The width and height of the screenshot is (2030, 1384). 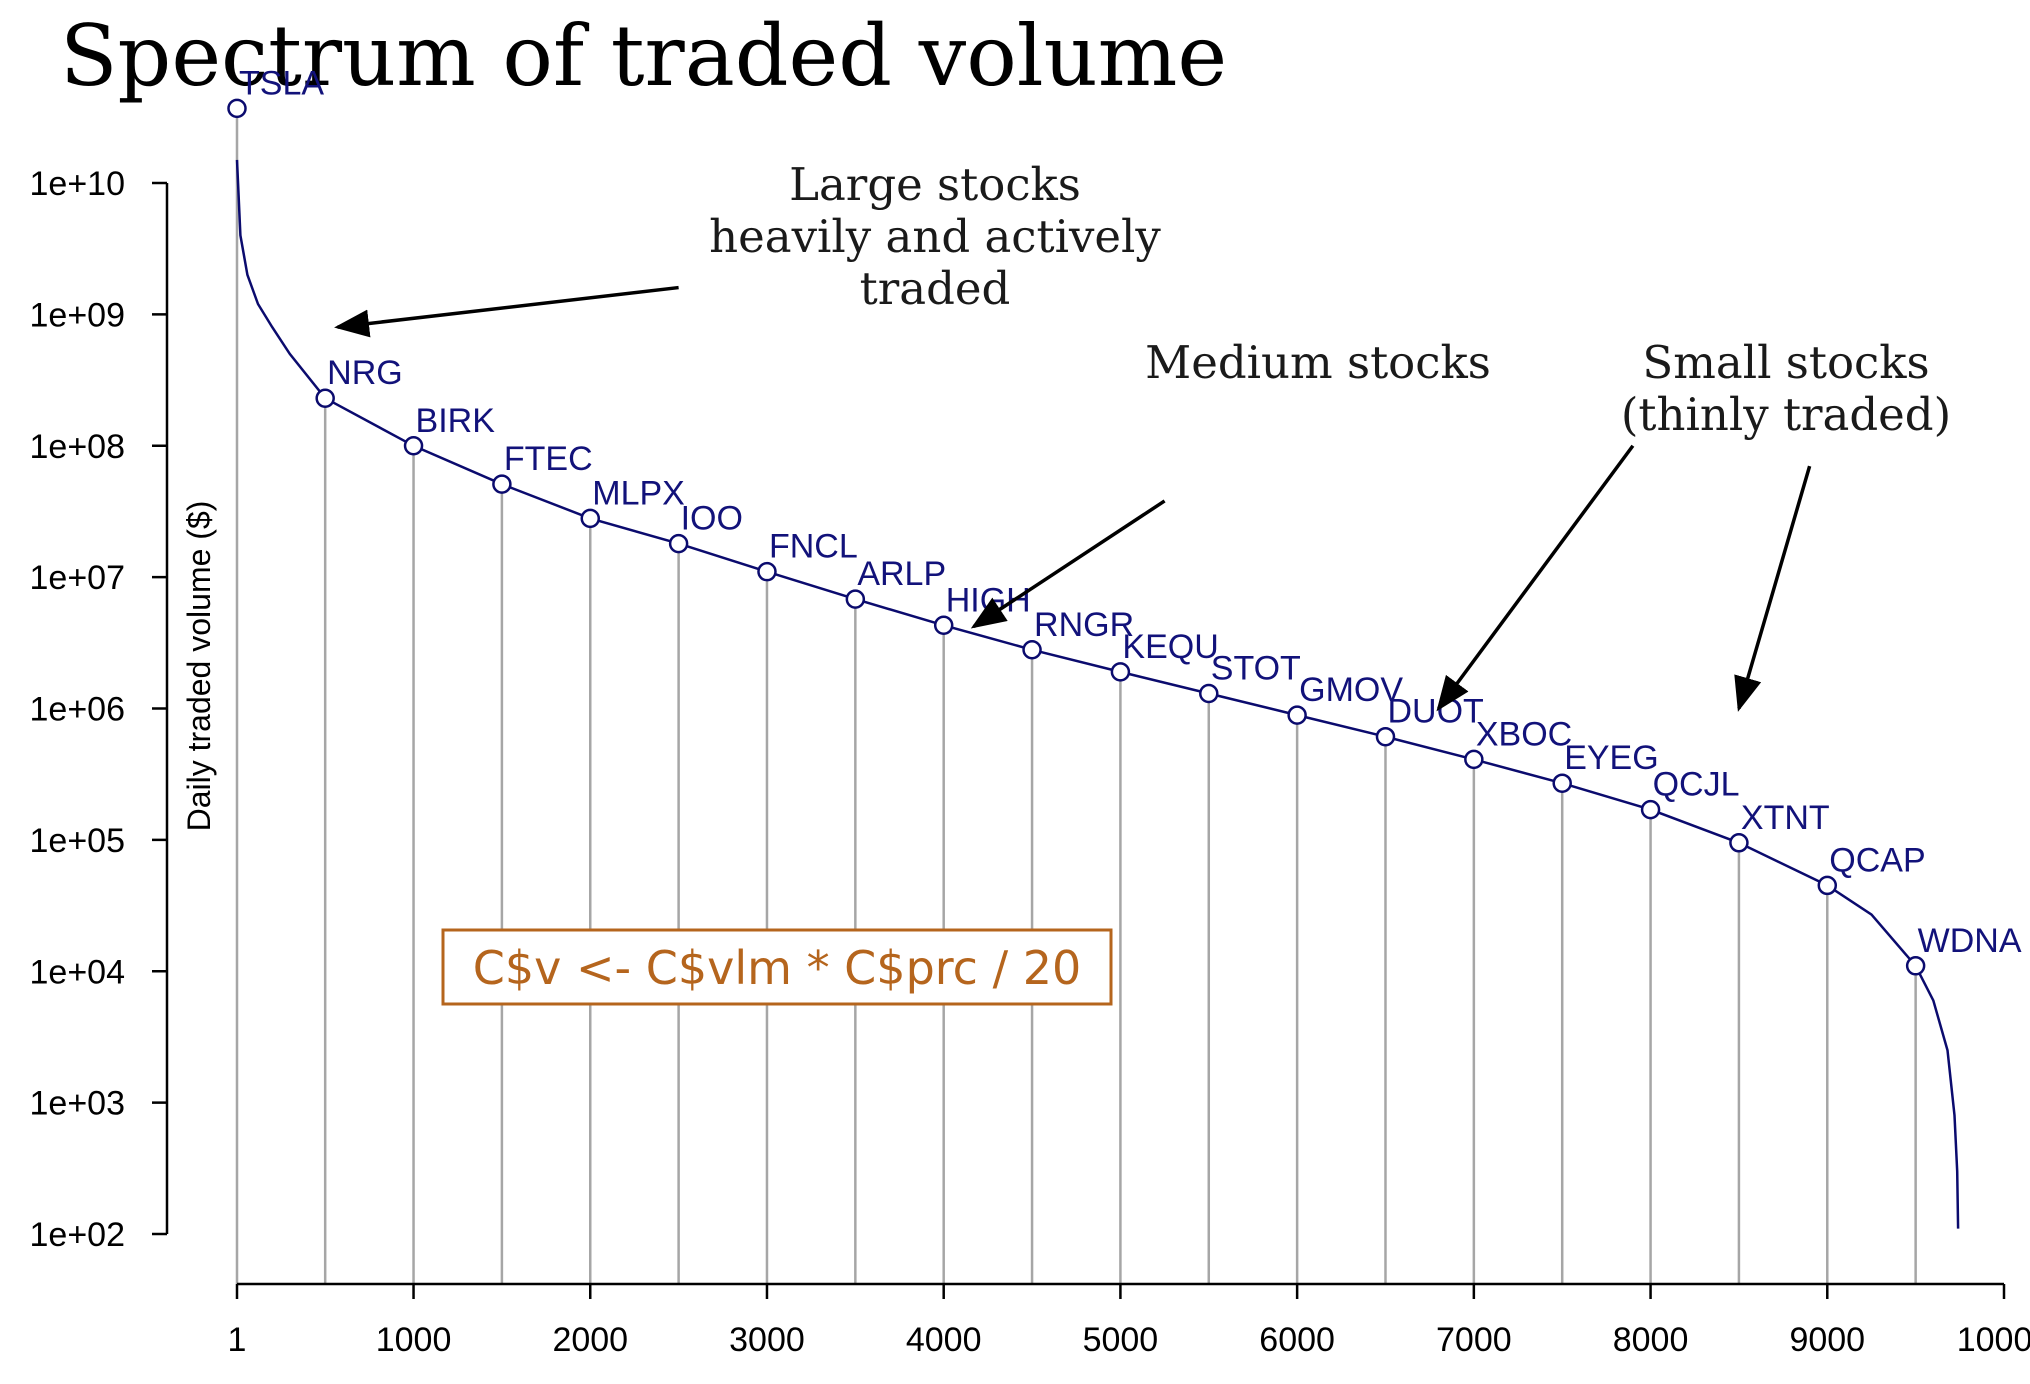 I want to click on x-tick-label: 7000, so click(x=1474, y=1340).